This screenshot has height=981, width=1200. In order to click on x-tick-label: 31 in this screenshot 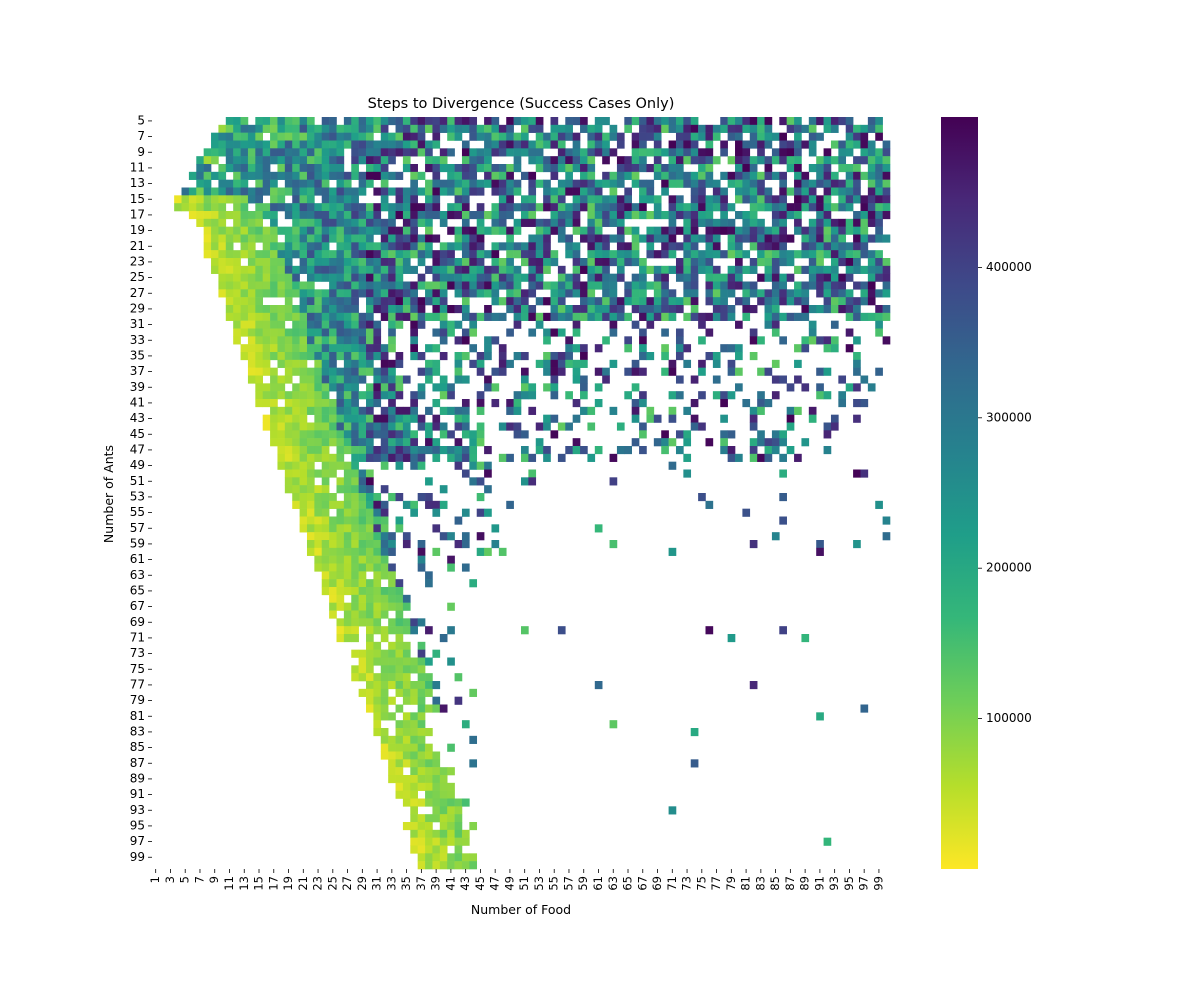, I will do `click(377, 883)`.